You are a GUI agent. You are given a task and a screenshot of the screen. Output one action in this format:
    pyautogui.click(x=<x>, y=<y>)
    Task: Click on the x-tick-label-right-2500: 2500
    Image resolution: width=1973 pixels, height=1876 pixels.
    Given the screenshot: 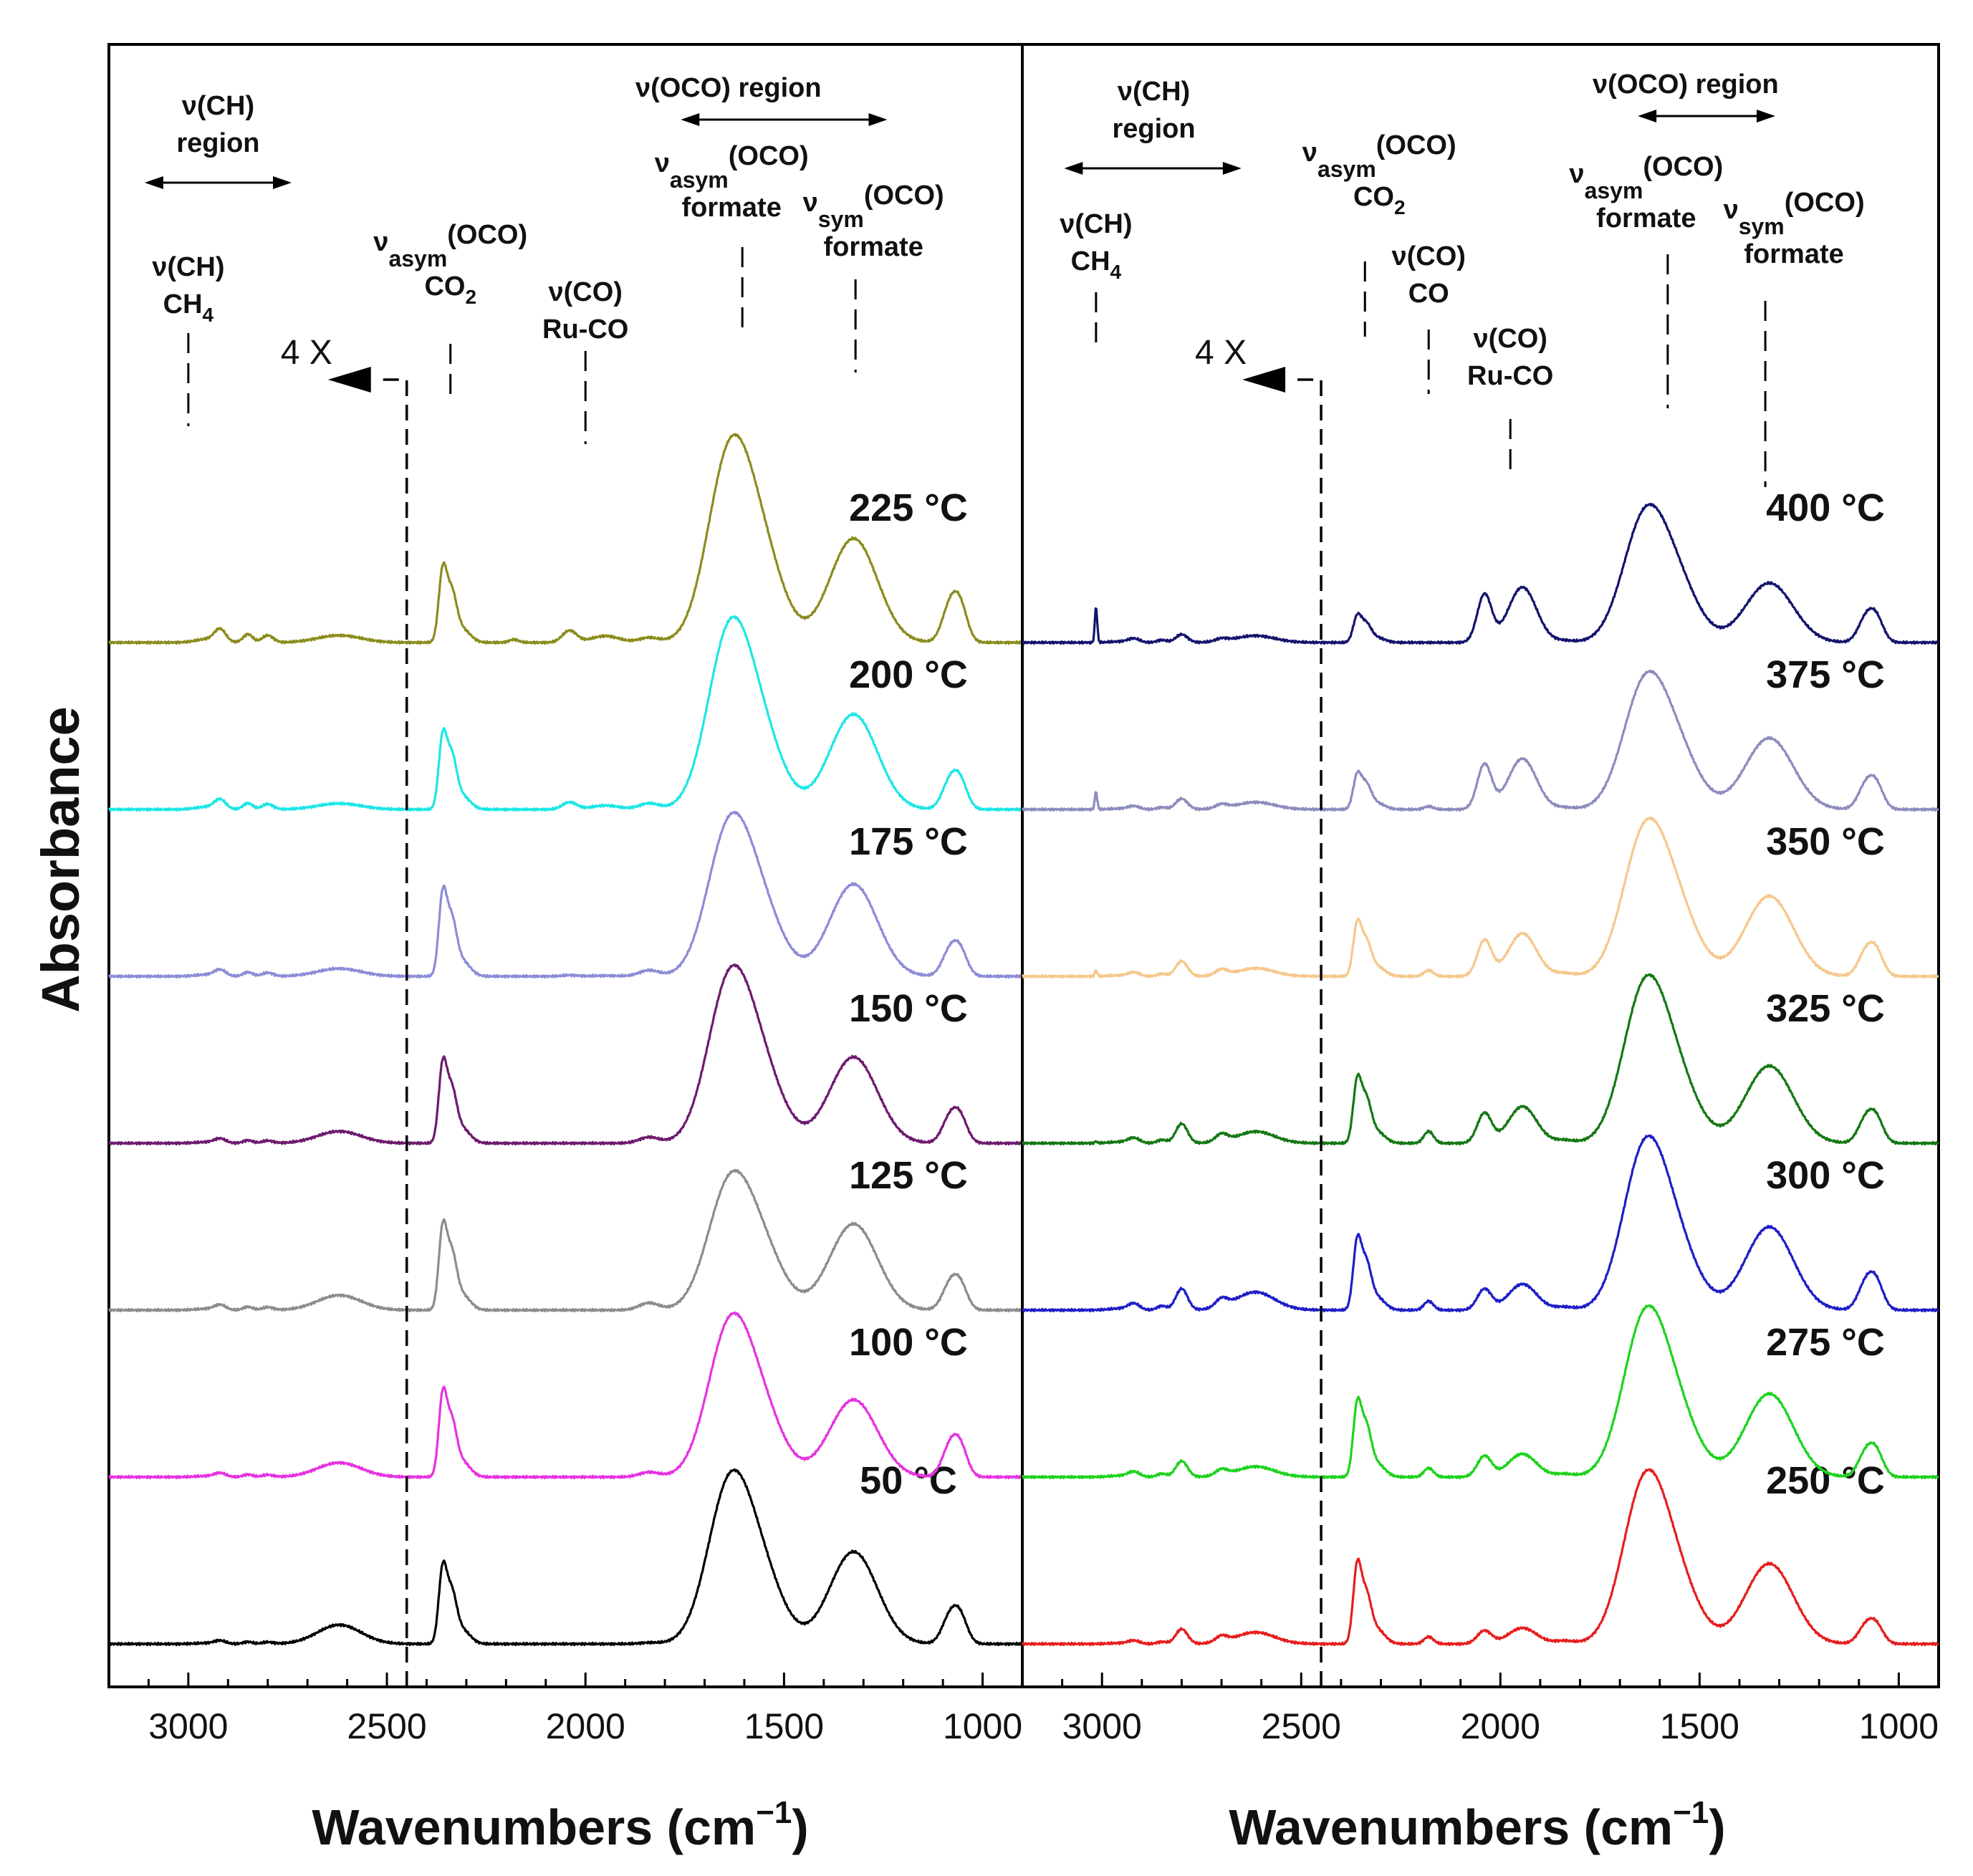 What is the action you would take?
    pyautogui.click(x=1302, y=1726)
    